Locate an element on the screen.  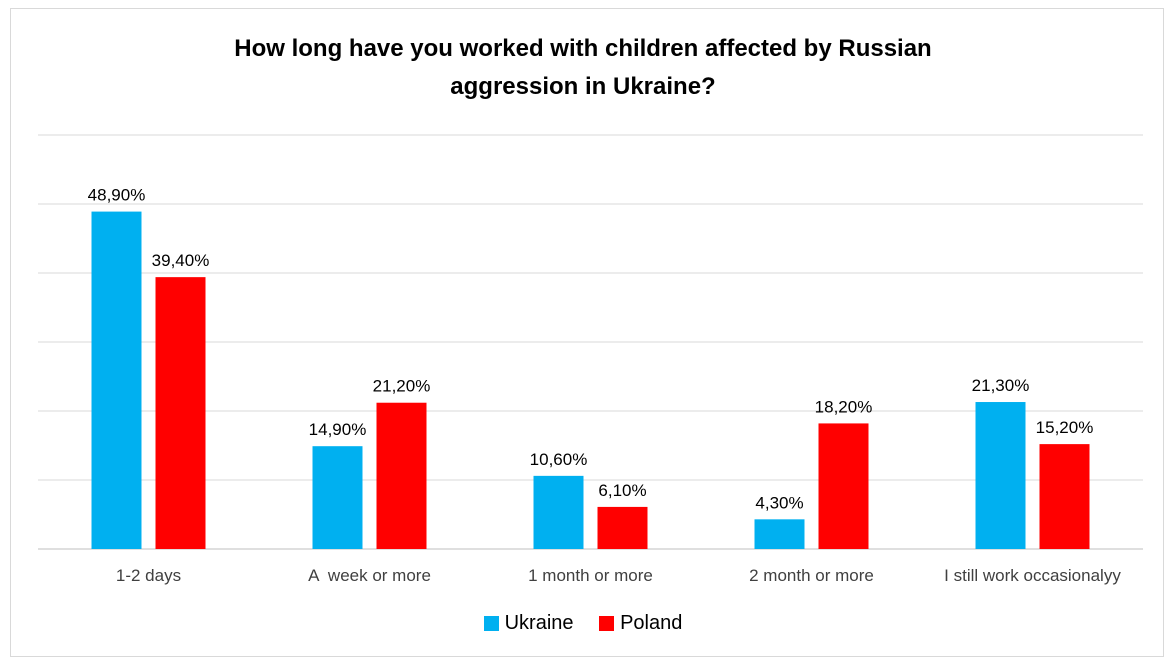
category-label: 1 month or more is located at coordinates (590, 575).